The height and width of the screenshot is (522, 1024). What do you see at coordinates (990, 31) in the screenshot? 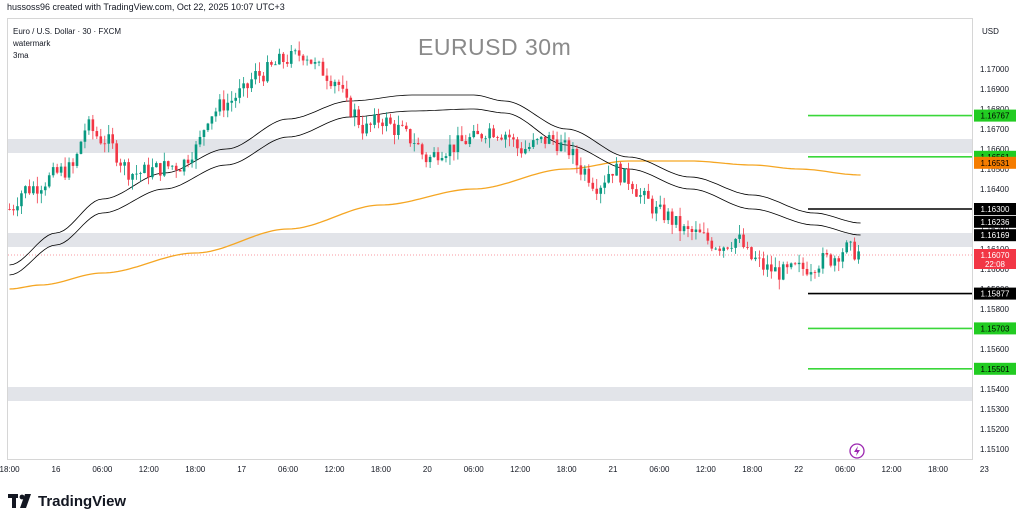
I see `currency-label: USD` at bounding box center [990, 31].